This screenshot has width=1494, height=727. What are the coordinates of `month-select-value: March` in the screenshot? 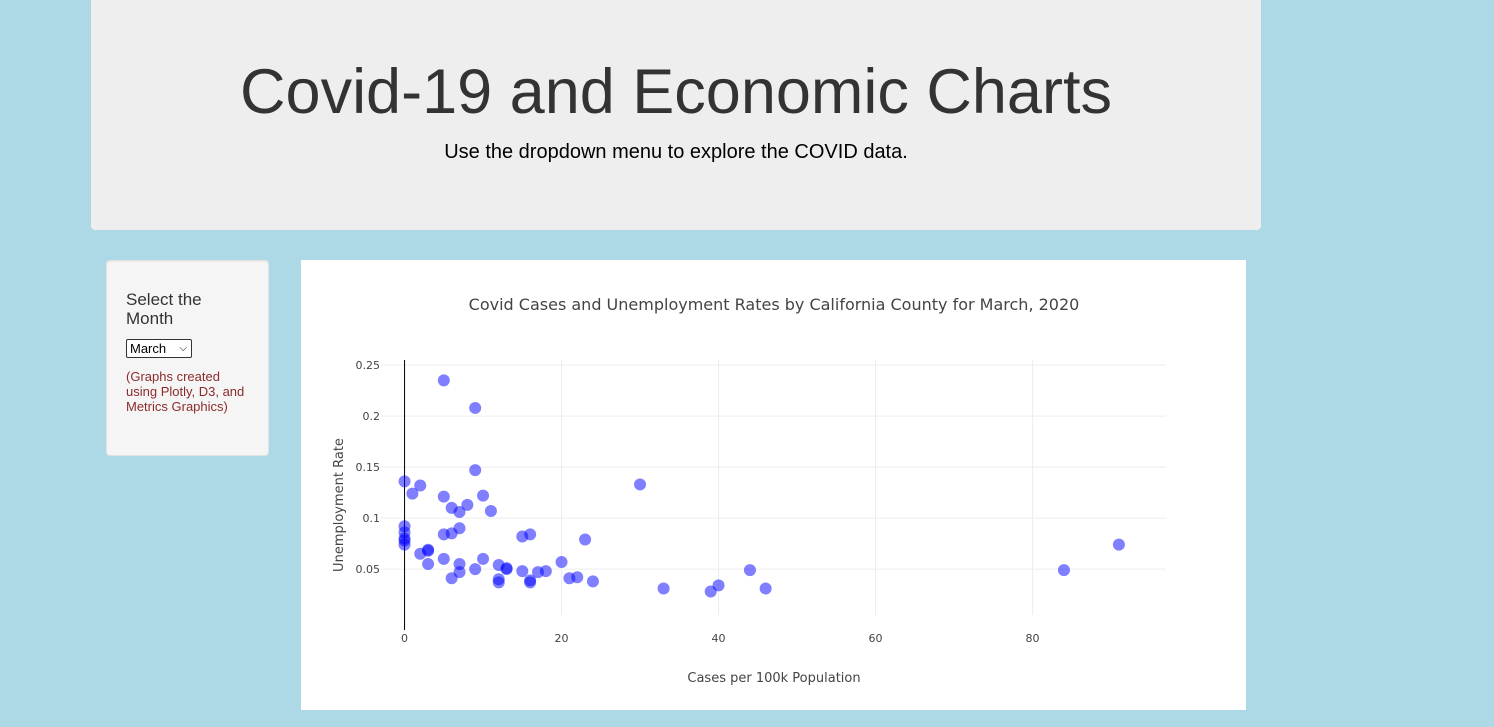 It's located at (148, 348).